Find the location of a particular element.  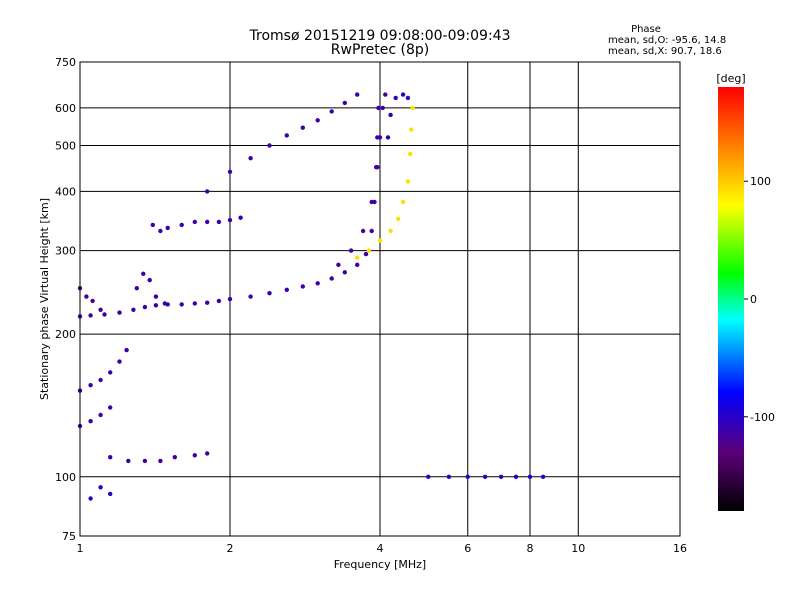

colorbar-tick-label: -100 is located at coordinates (762, 417).